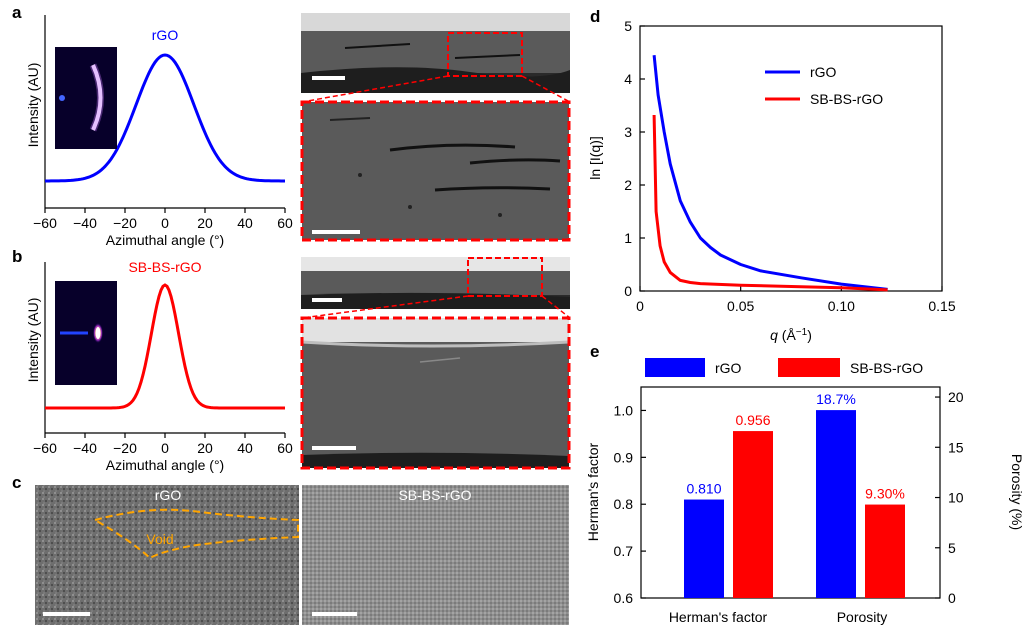 This screenshot has height=638, width=1035. Describe the element at coordinates (703, 489) in the screenshot. I see `bar-rgo-herman-label: 0.810` at that location.